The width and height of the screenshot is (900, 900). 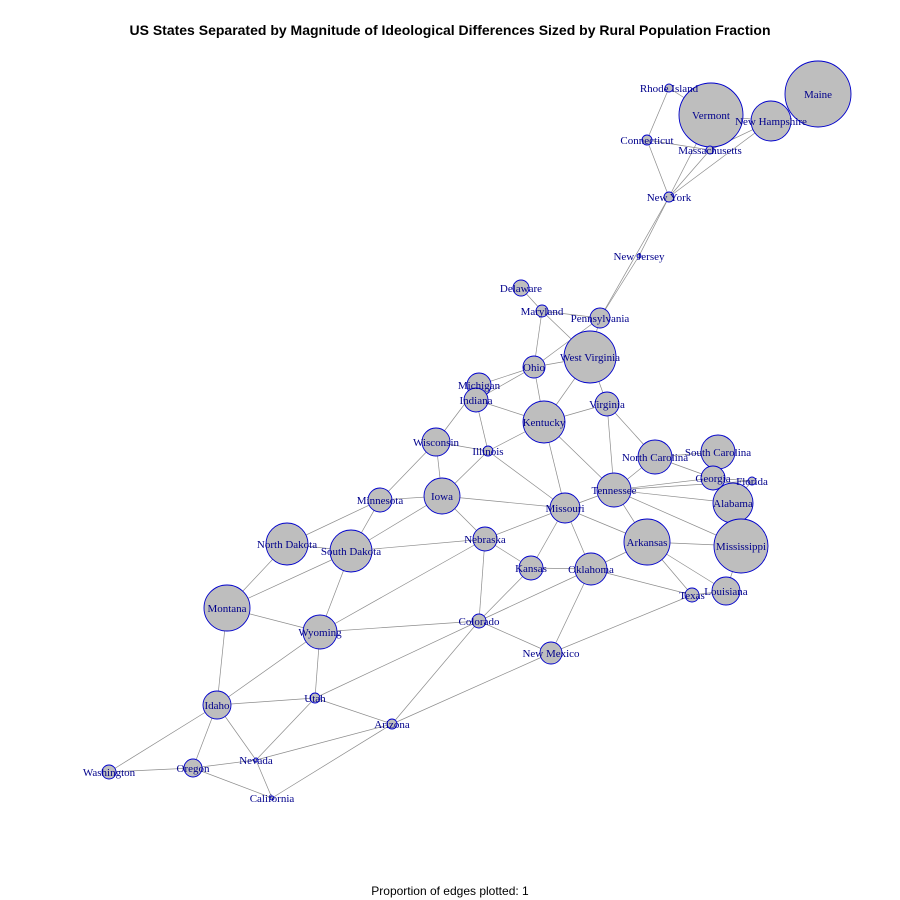 I want to click on label-virginia: Virginia, so click(x=607, y=405).